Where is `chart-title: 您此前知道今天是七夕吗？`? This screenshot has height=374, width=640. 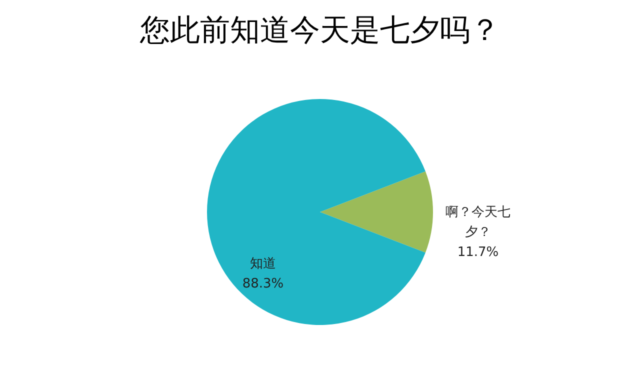 chart-title: 您此前知道今天是七夕吗？ is located at coordinates (319, 30).